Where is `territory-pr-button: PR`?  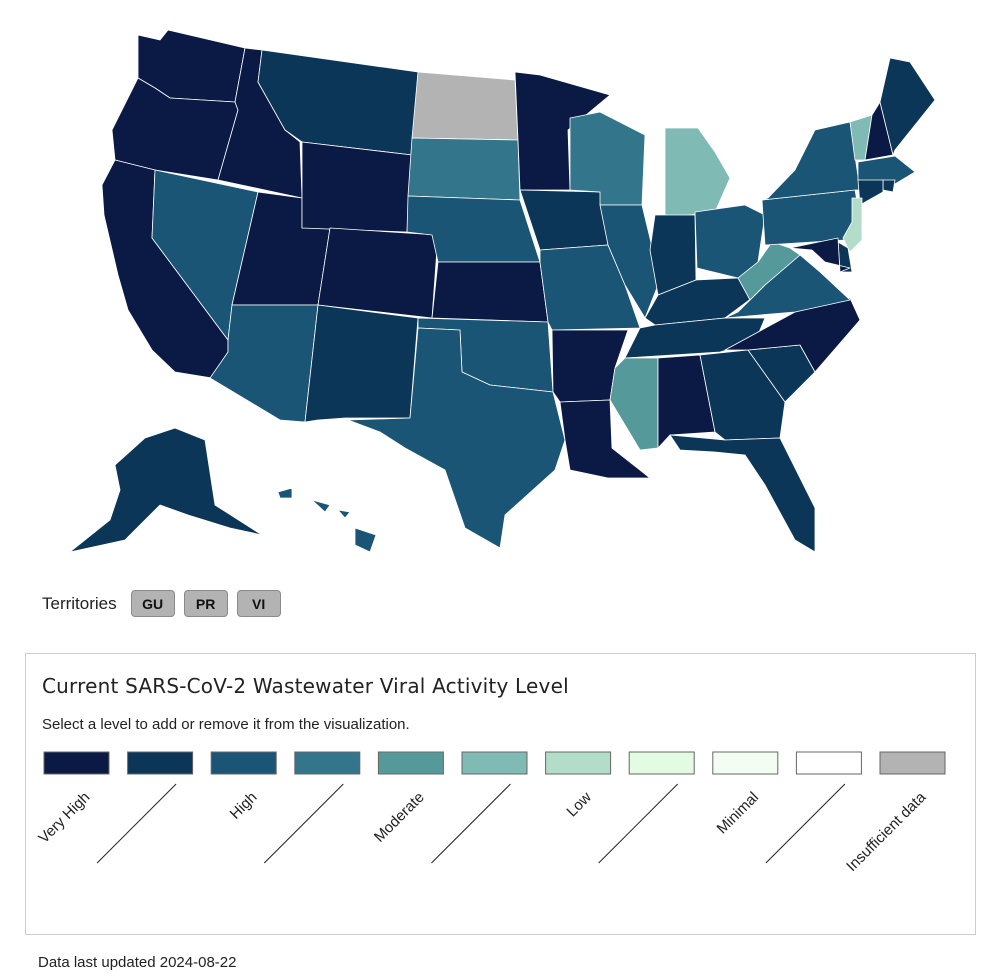 territory-pr-button: PR is located at coordinates (205, 603).